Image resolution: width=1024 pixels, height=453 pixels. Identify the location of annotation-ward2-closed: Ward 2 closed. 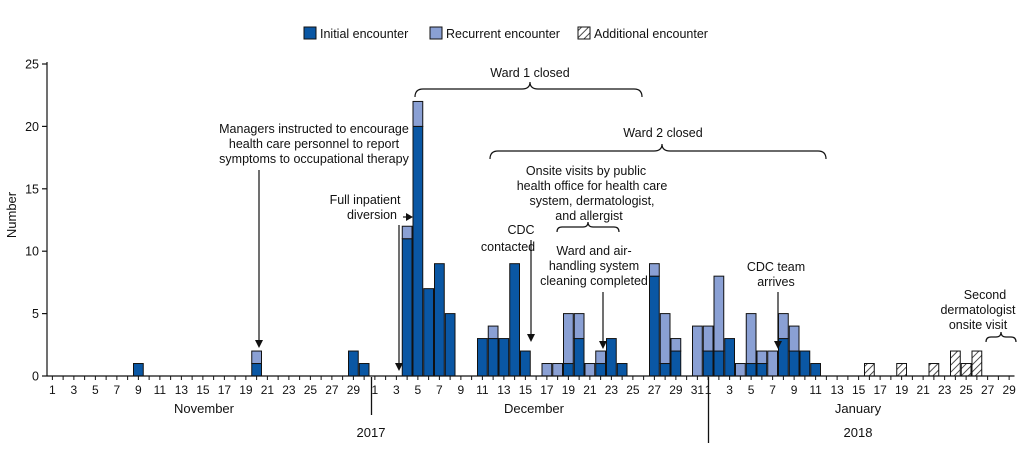
(662, 133).